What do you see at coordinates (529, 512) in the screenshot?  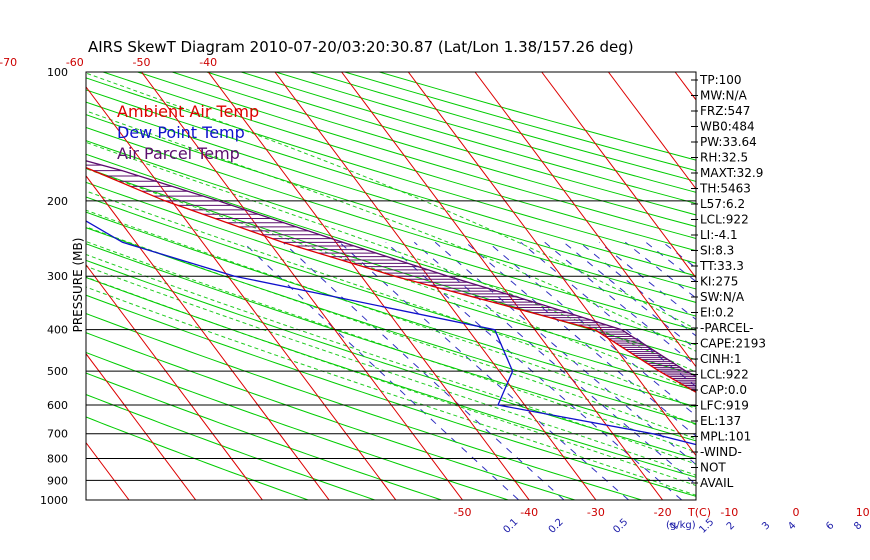 I see `bottom-temp-tick-label: -40` at bounding box center [529, 512].